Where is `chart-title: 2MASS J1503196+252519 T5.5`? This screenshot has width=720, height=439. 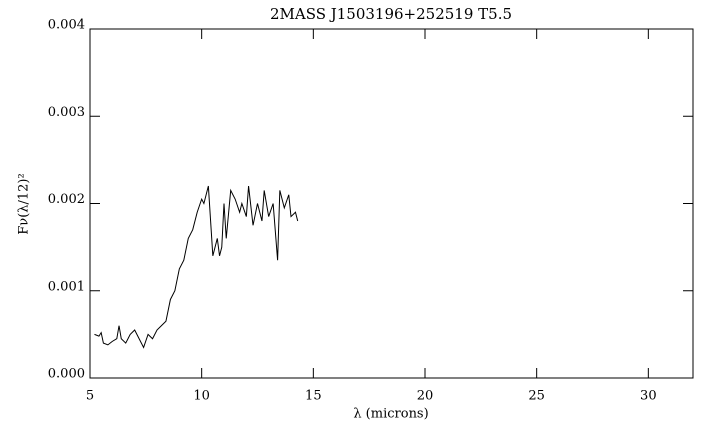
chart-title: 2MASS J1503196+252519 T5.5 is located at coordinates (391, 14).